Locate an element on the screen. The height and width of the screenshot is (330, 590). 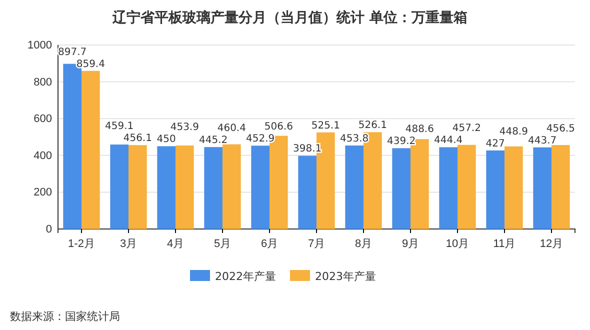
data-label: 448.9 is located at coordinates (513, 132).